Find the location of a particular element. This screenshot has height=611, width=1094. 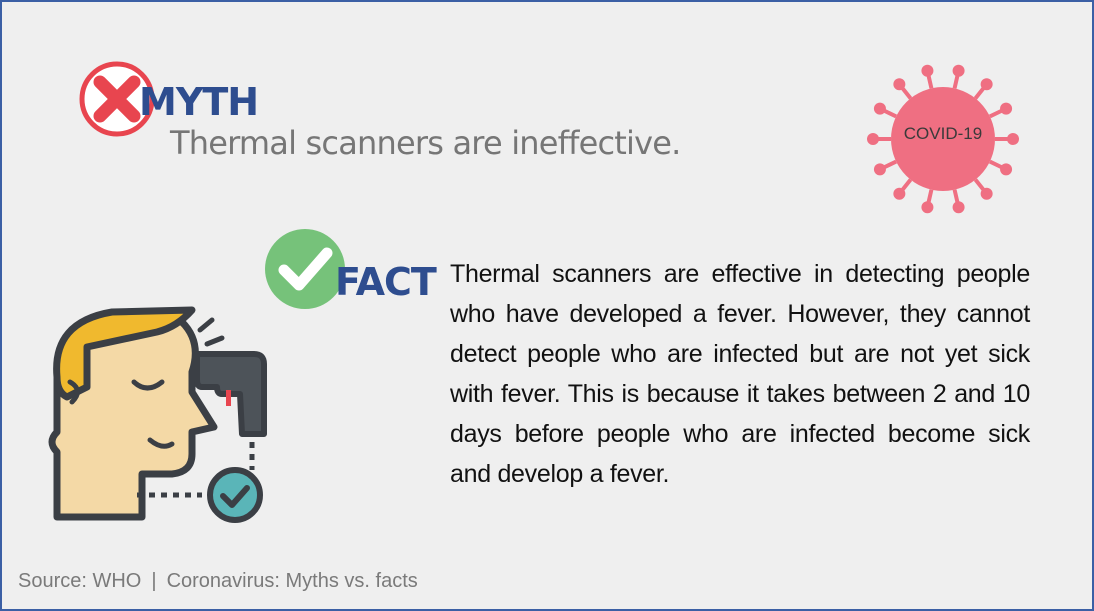

virus-body is located at coordinates (943, 139).